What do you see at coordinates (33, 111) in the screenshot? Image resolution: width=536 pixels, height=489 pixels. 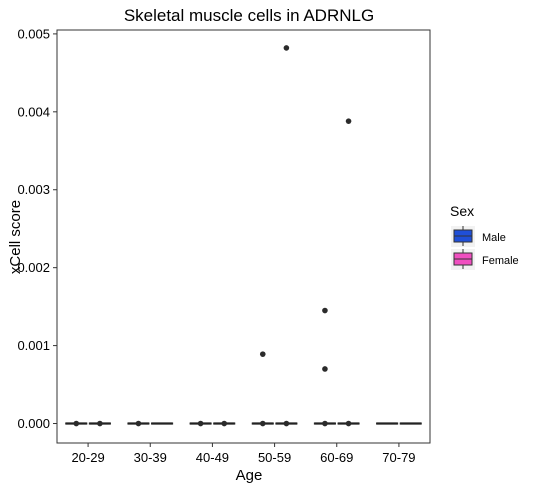 I see `y-tick-label: 0.004` at bounding box center [33, 111].